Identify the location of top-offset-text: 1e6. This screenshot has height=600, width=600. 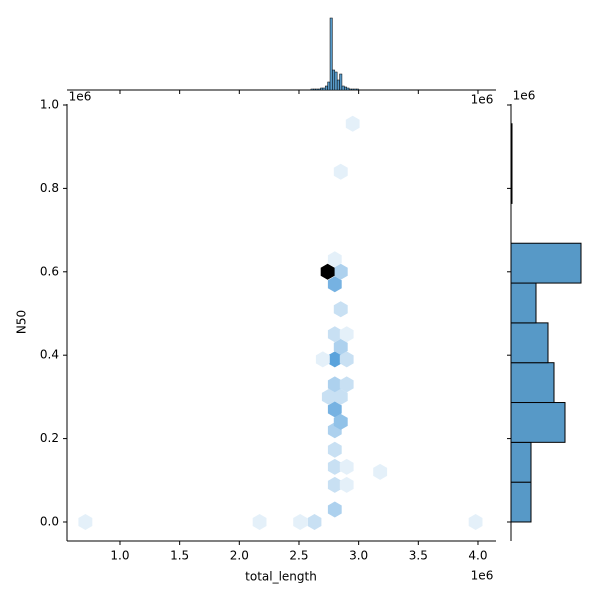
(482, 100).